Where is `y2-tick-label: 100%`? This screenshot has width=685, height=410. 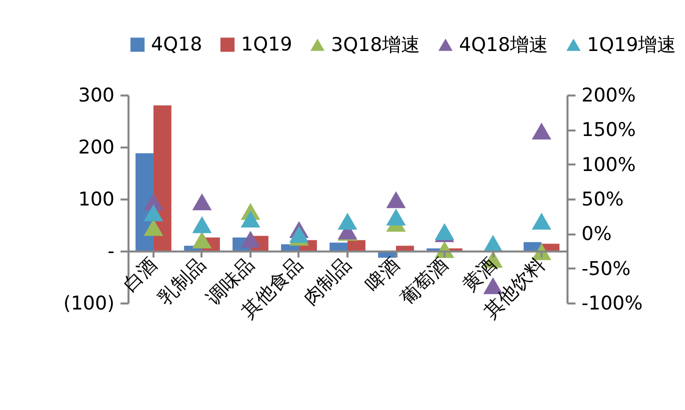
y2-tick-label: 100% is located at coordinates (609, 165).